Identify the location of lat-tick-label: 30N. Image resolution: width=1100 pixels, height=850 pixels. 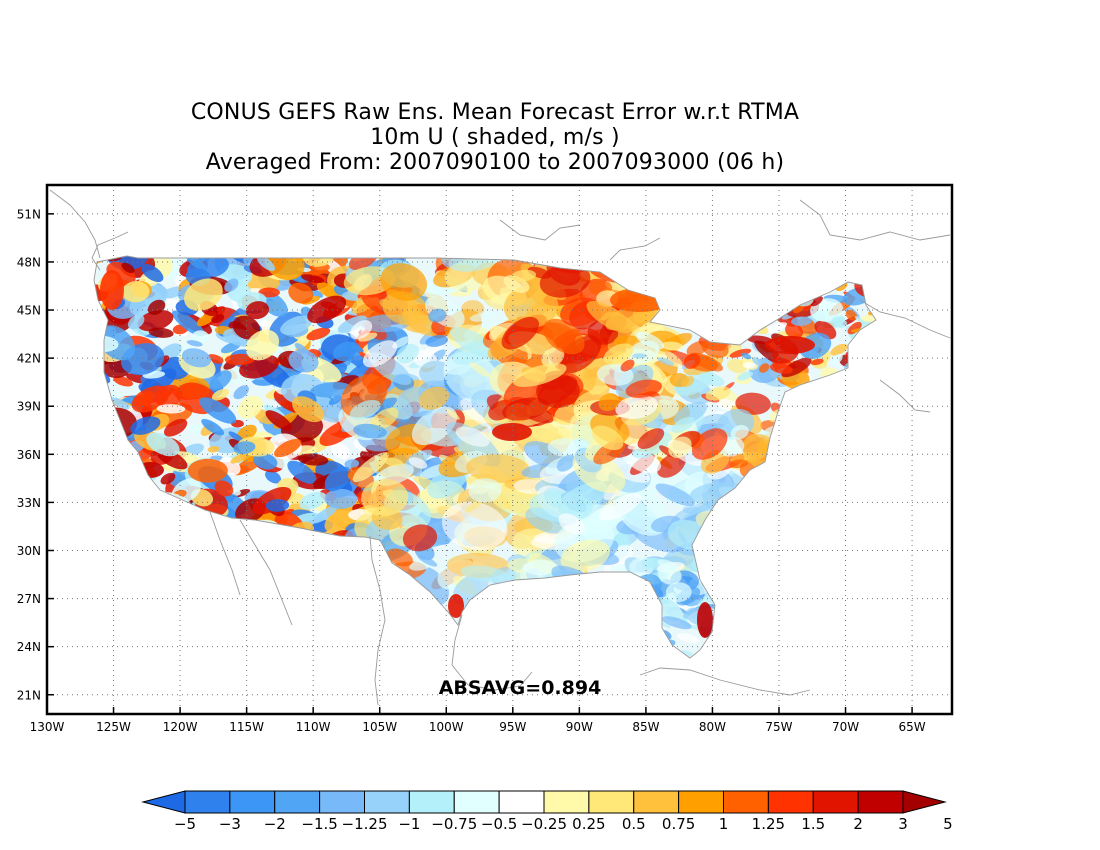
(29, 551).